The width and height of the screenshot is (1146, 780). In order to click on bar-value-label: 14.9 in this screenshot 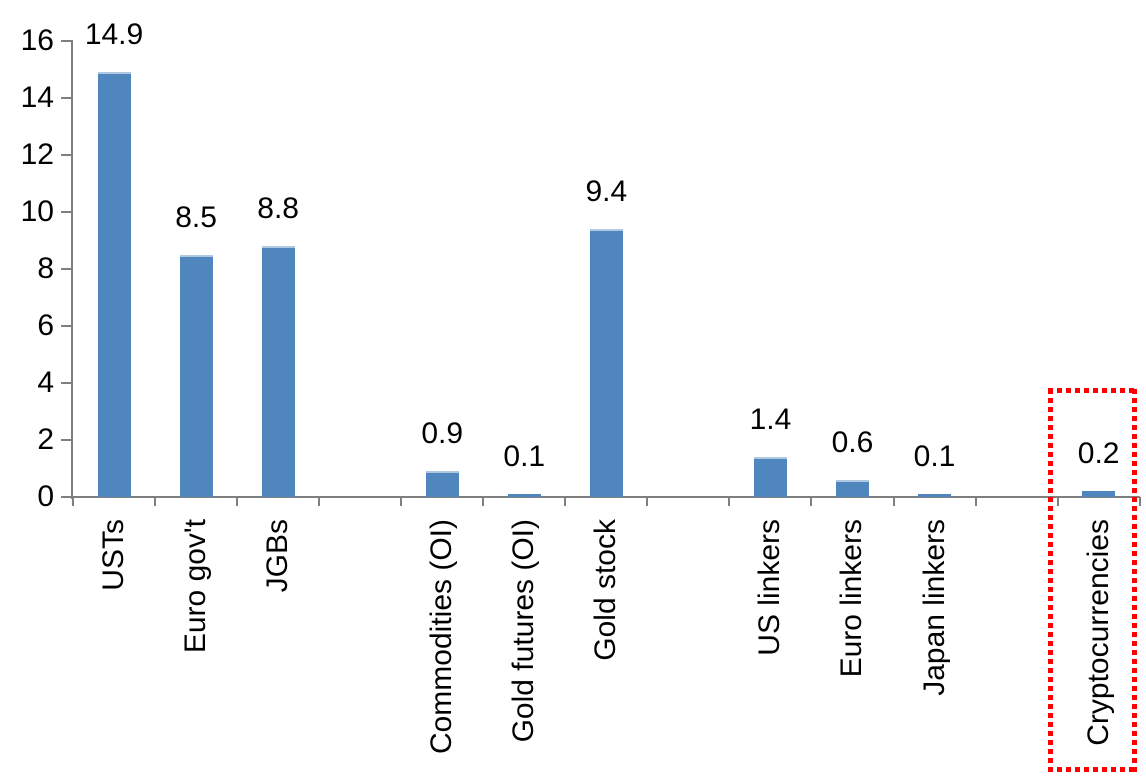, I will do `click(114, 35)`.